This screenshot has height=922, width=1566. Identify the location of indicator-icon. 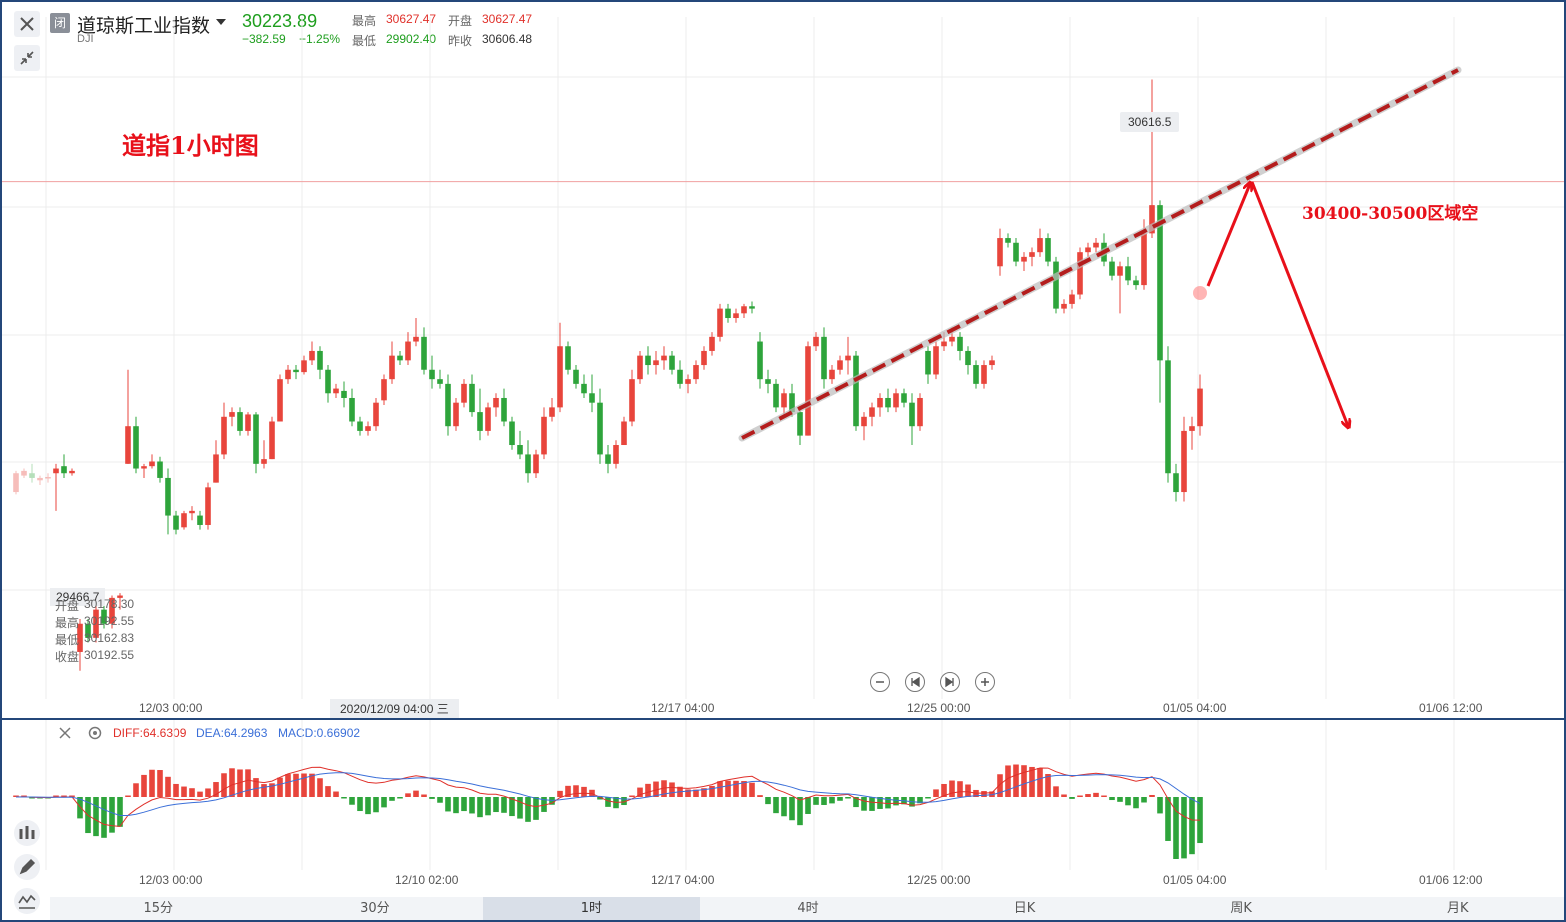
(27, 901).